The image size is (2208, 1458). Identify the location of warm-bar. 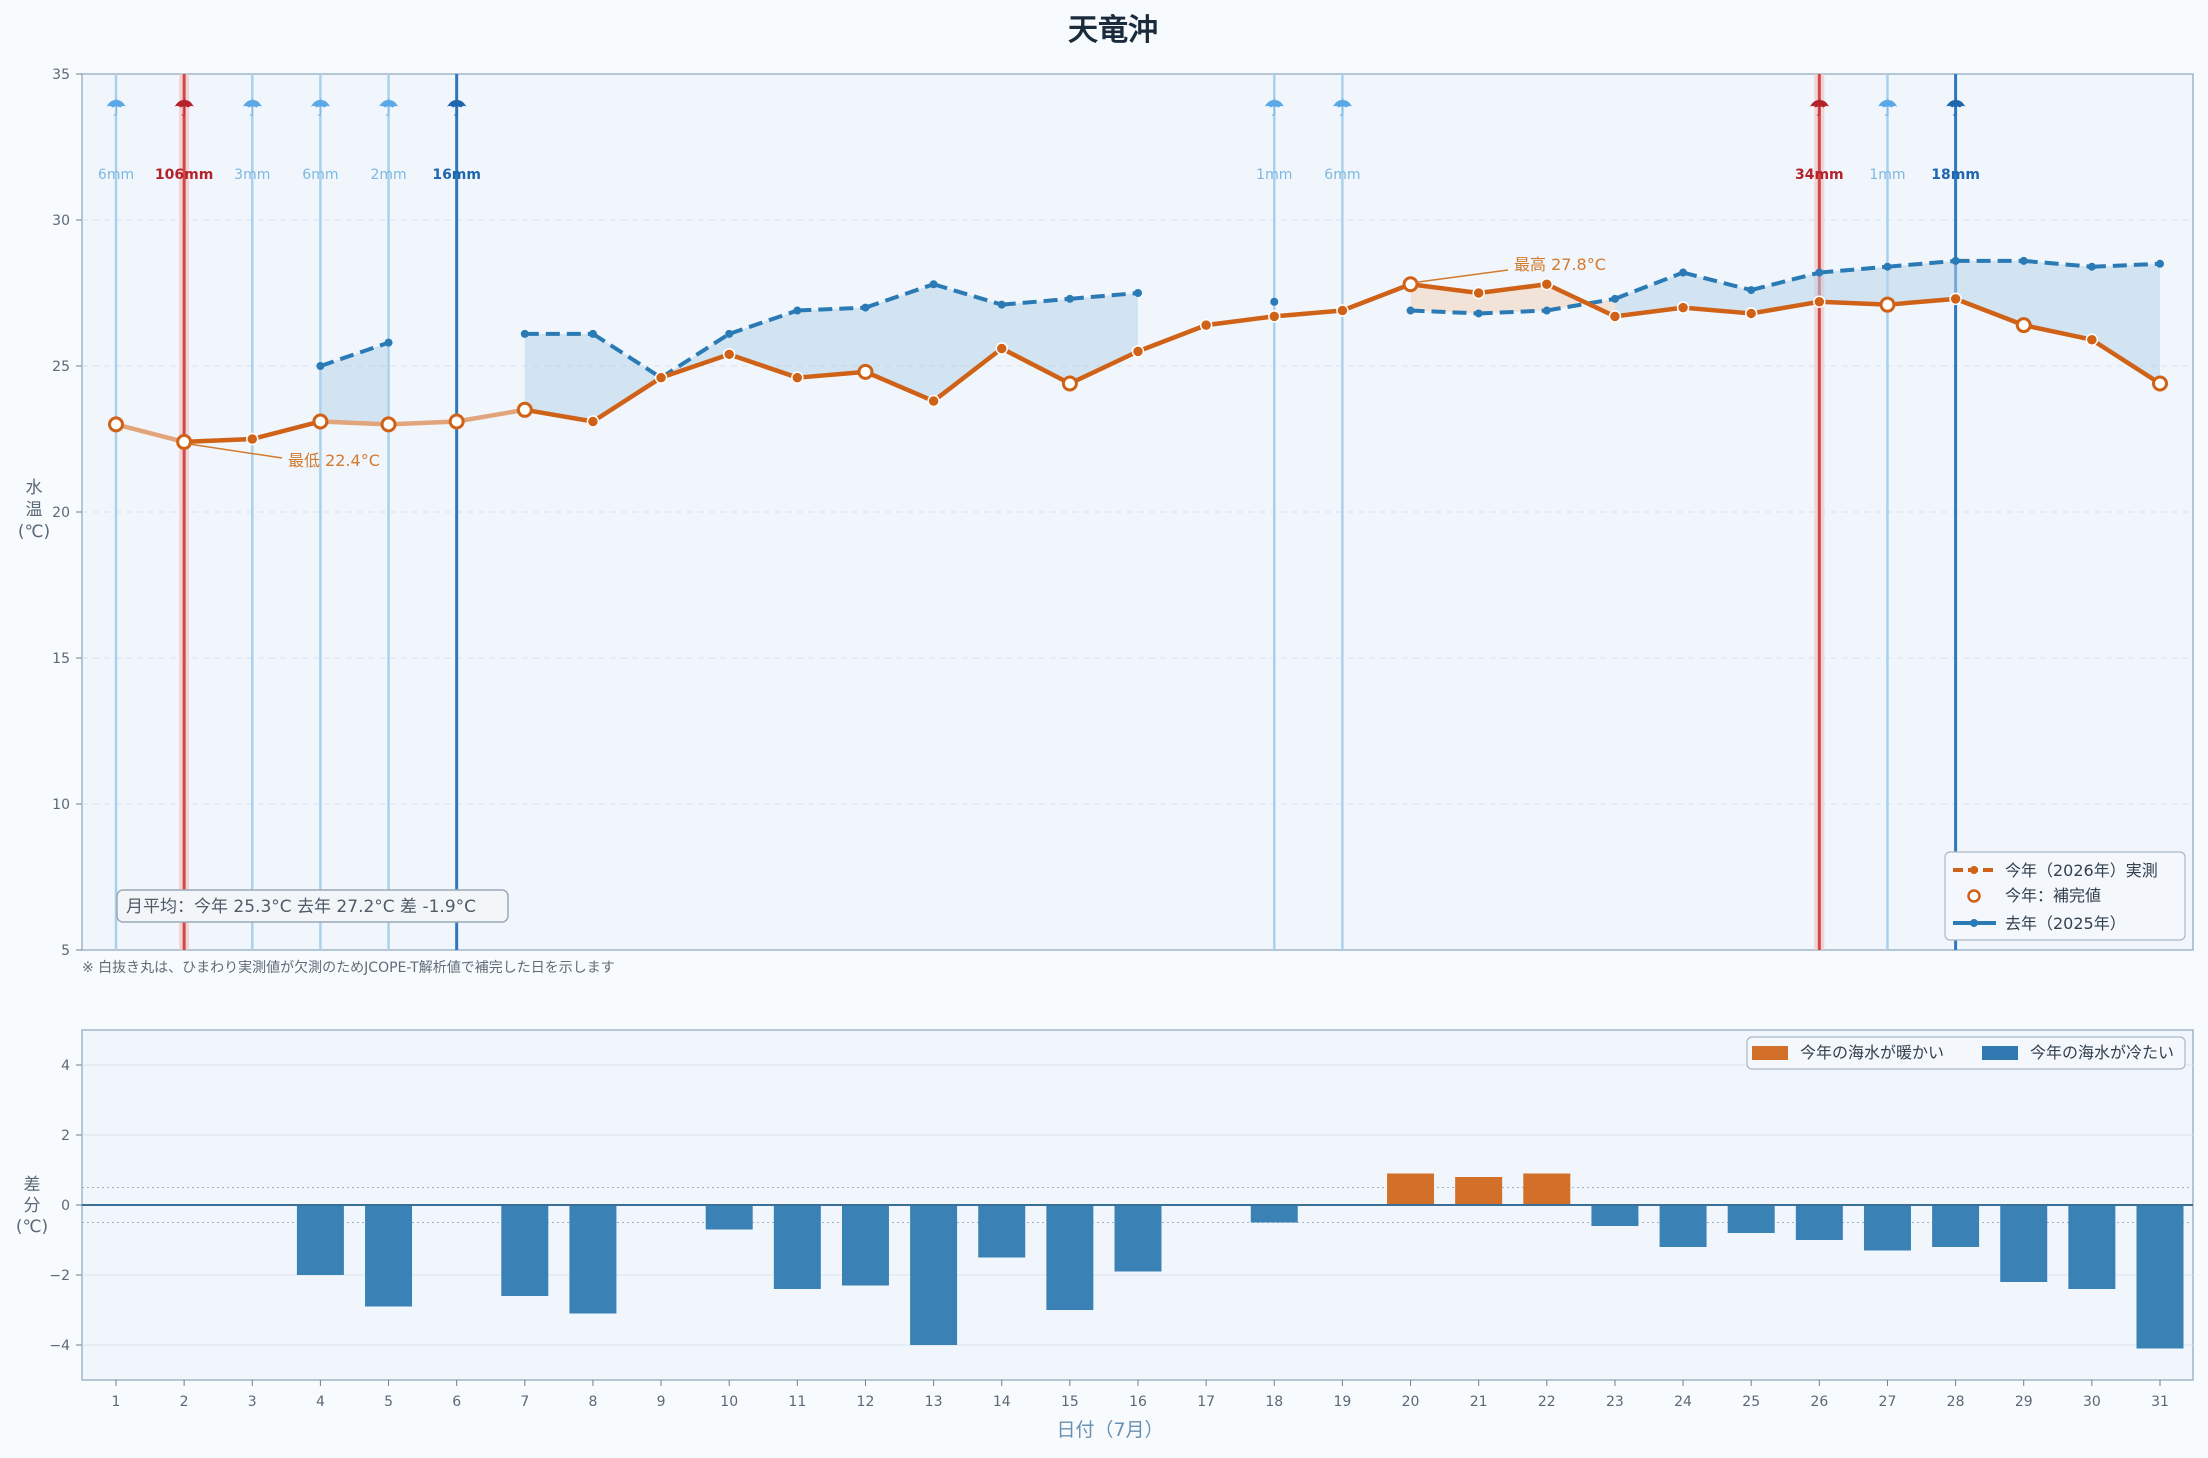
(1479, 1191).